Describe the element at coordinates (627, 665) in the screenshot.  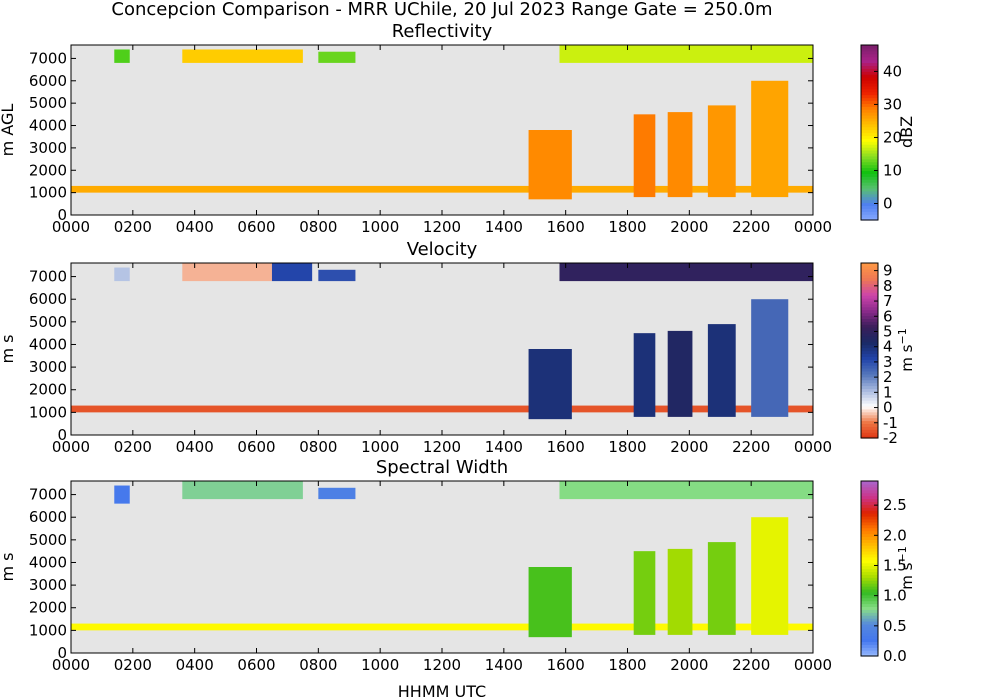
I see `x-tick-label: 1800` at that location.